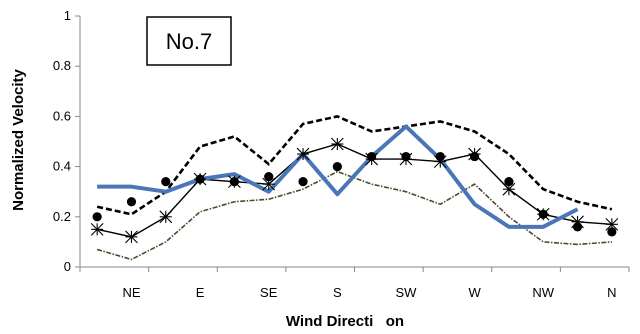 The width and height of the screenshot is (640, 334). What do you see at coordinates (611, 292) in the screenshot?
I see `x-tick-label: N` at bounding box center [611, 292].